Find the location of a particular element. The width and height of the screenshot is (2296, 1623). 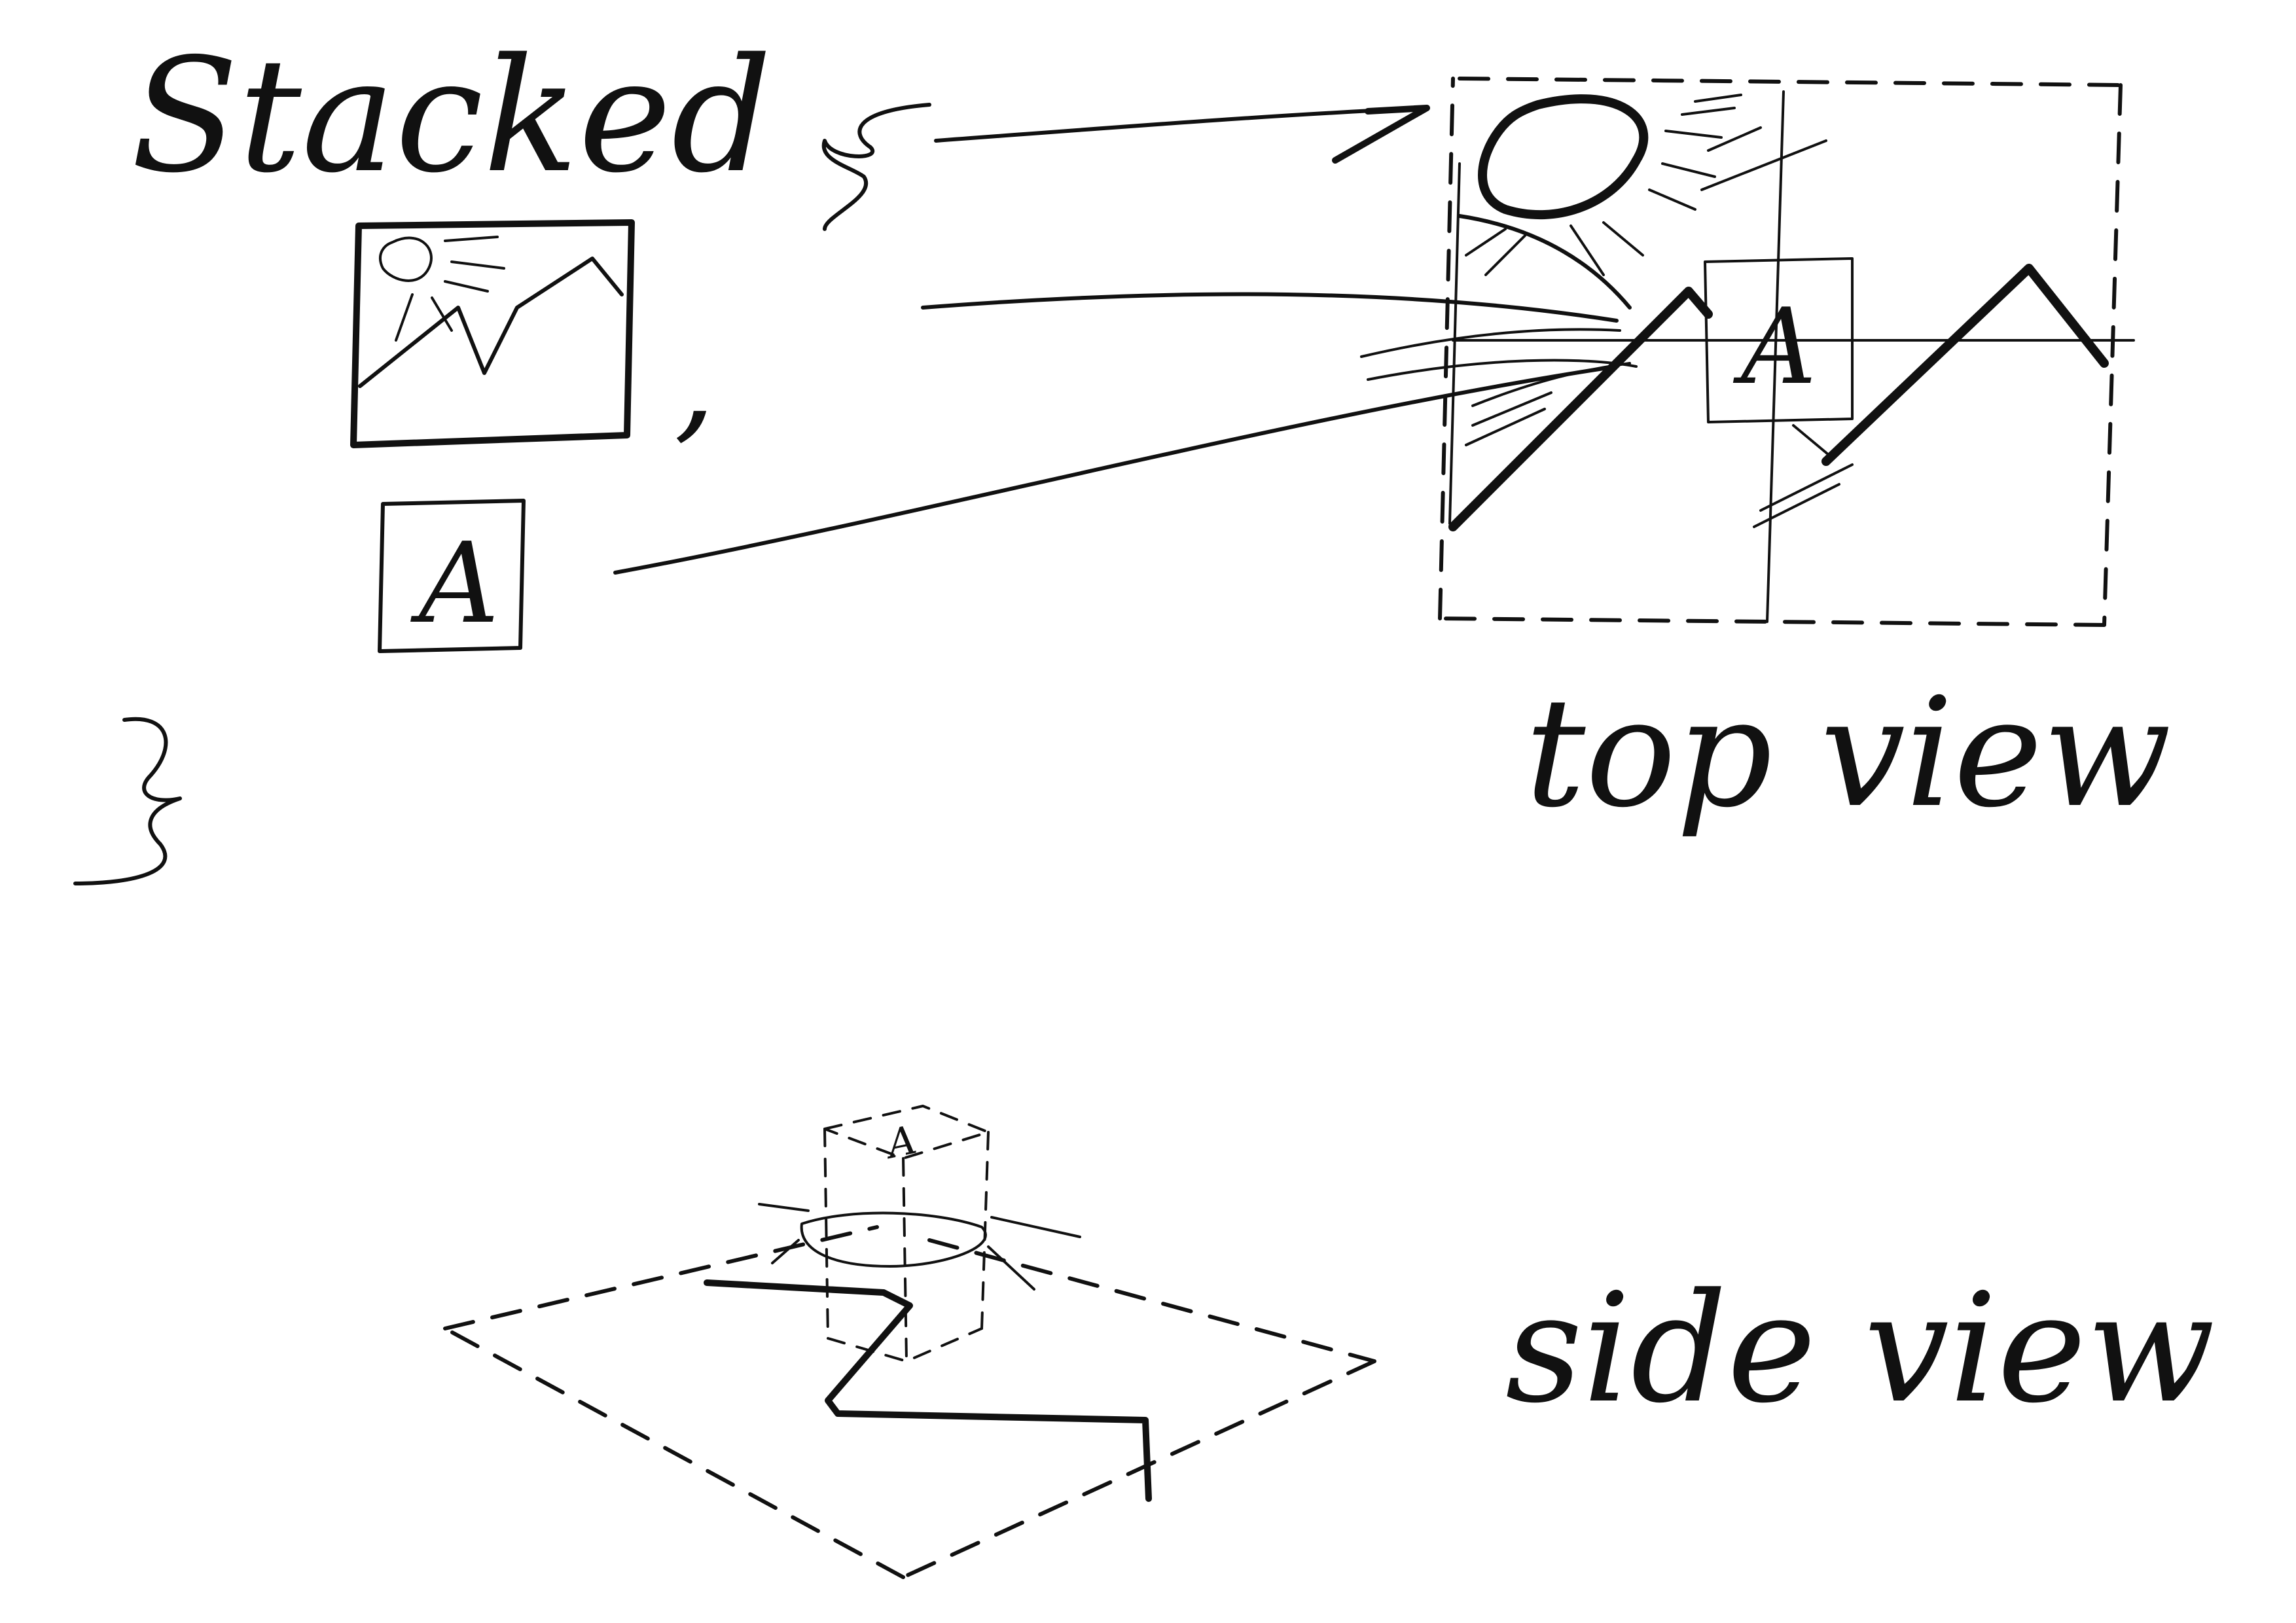

canvas-dashed-frame is located at coordinates (1781, 352).